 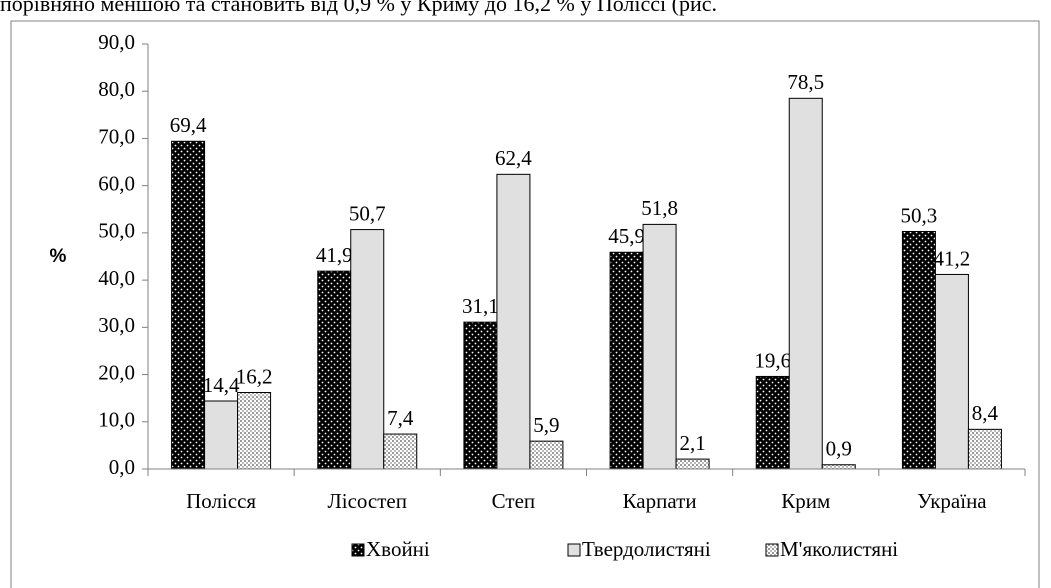 I want to click on x-tick-label: Крим, so click(x=805, y=501).